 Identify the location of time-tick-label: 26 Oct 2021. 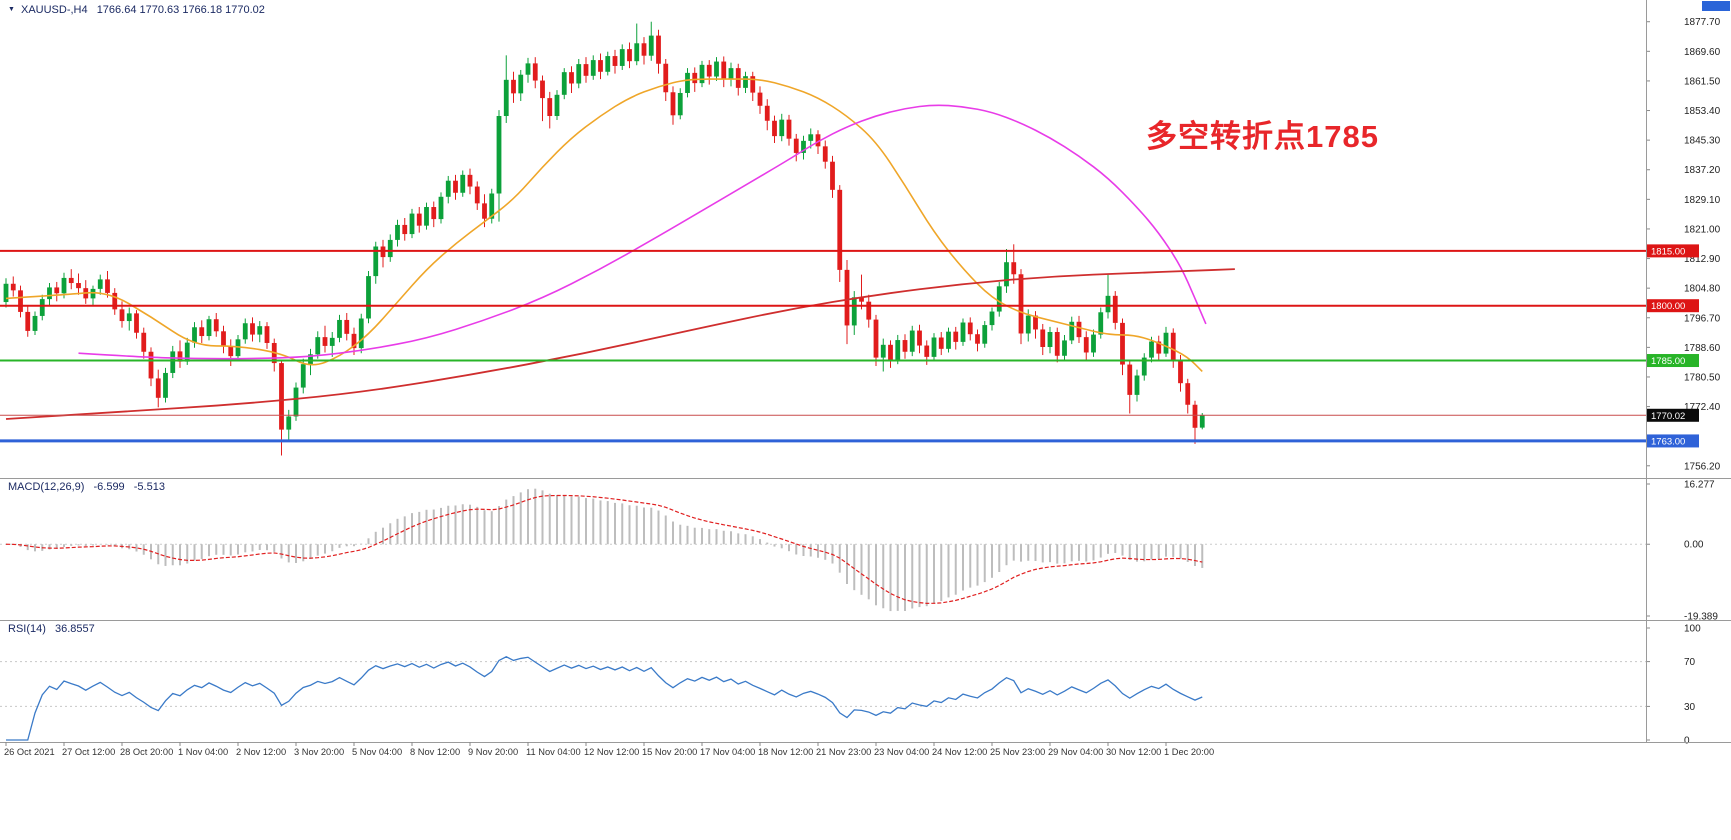
(29, 752).